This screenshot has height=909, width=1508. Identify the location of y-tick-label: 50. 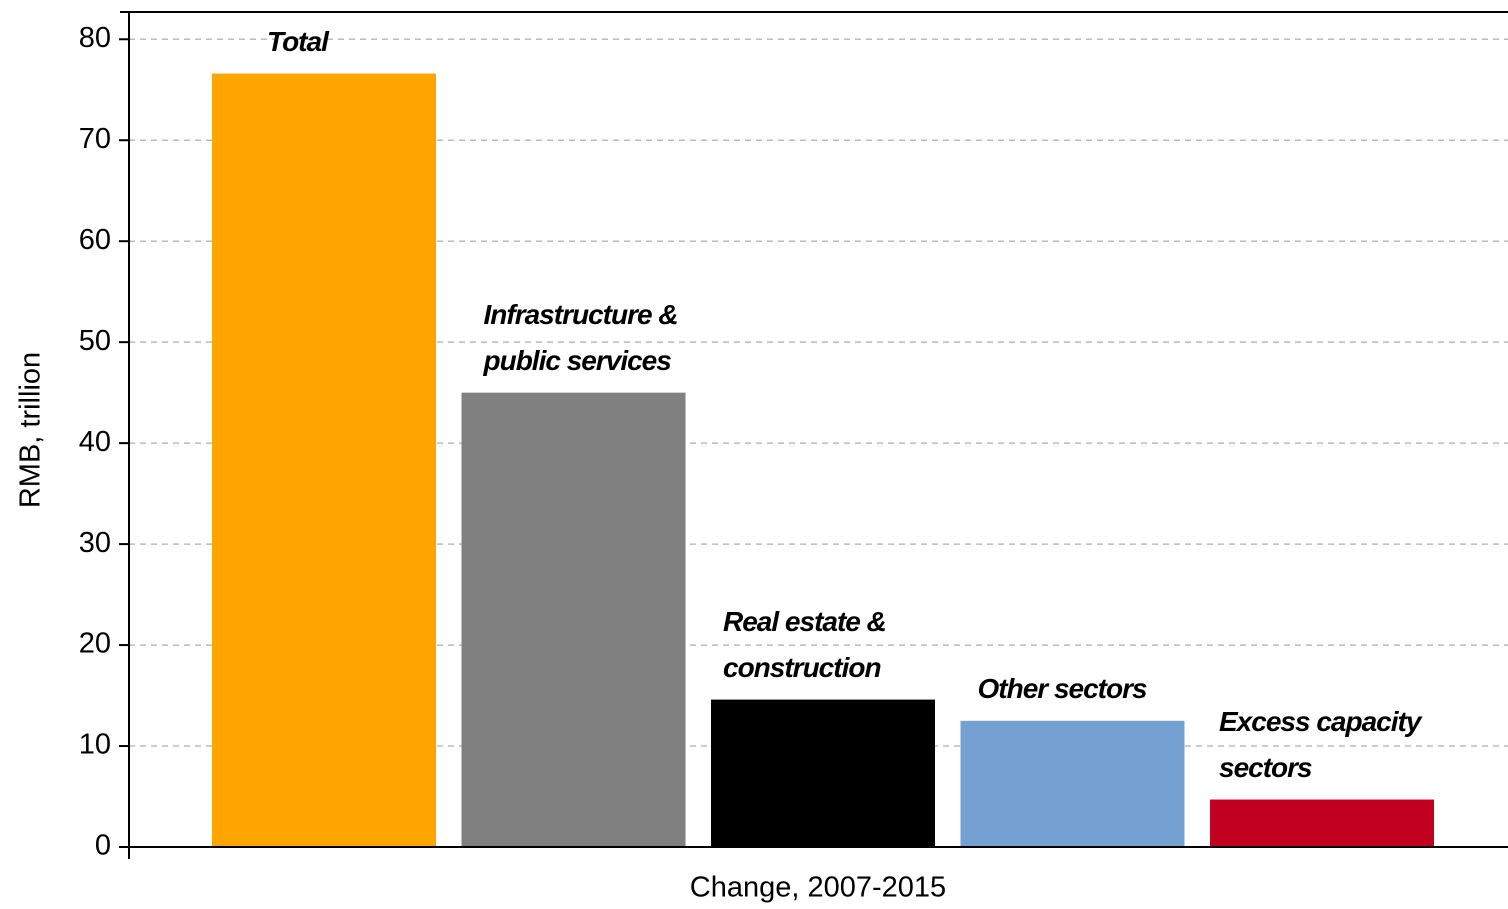
(95, 341).